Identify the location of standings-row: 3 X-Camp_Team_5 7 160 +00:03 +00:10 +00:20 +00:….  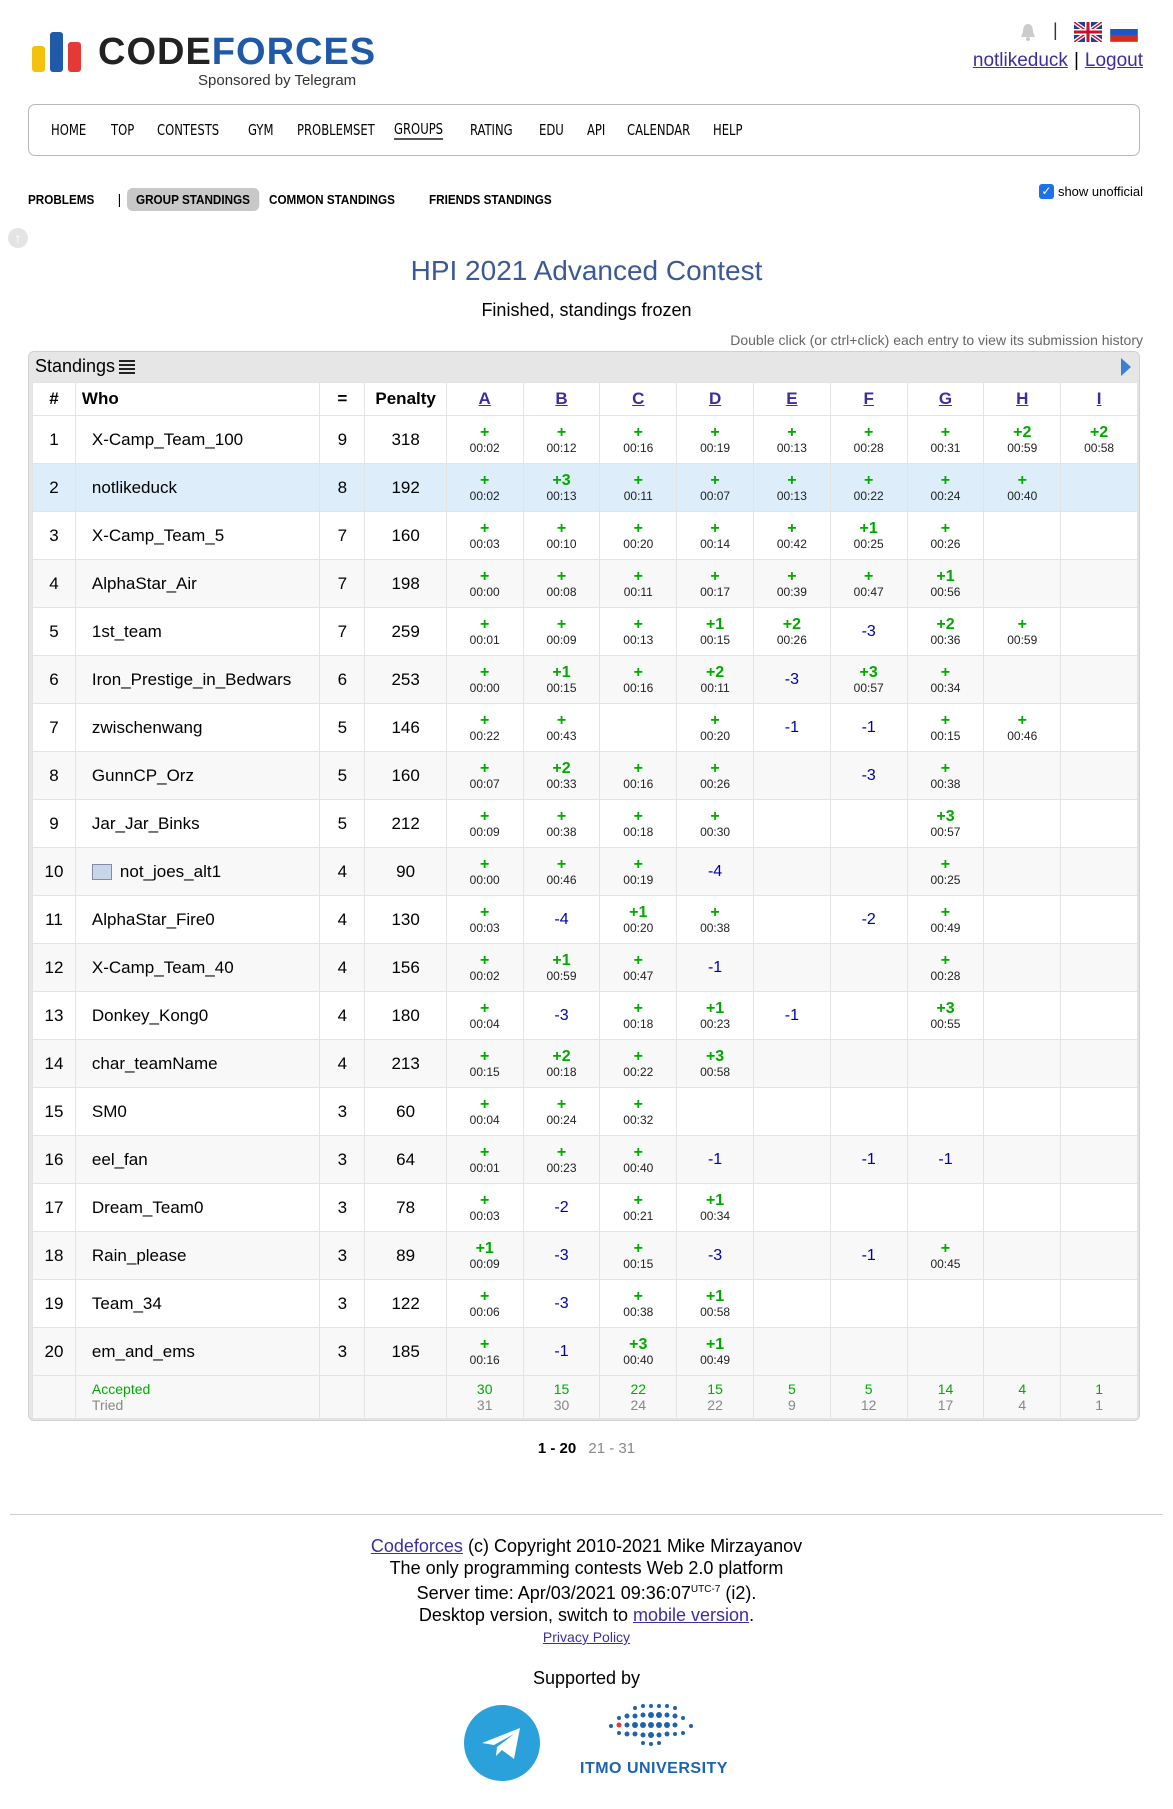
(585, 535).